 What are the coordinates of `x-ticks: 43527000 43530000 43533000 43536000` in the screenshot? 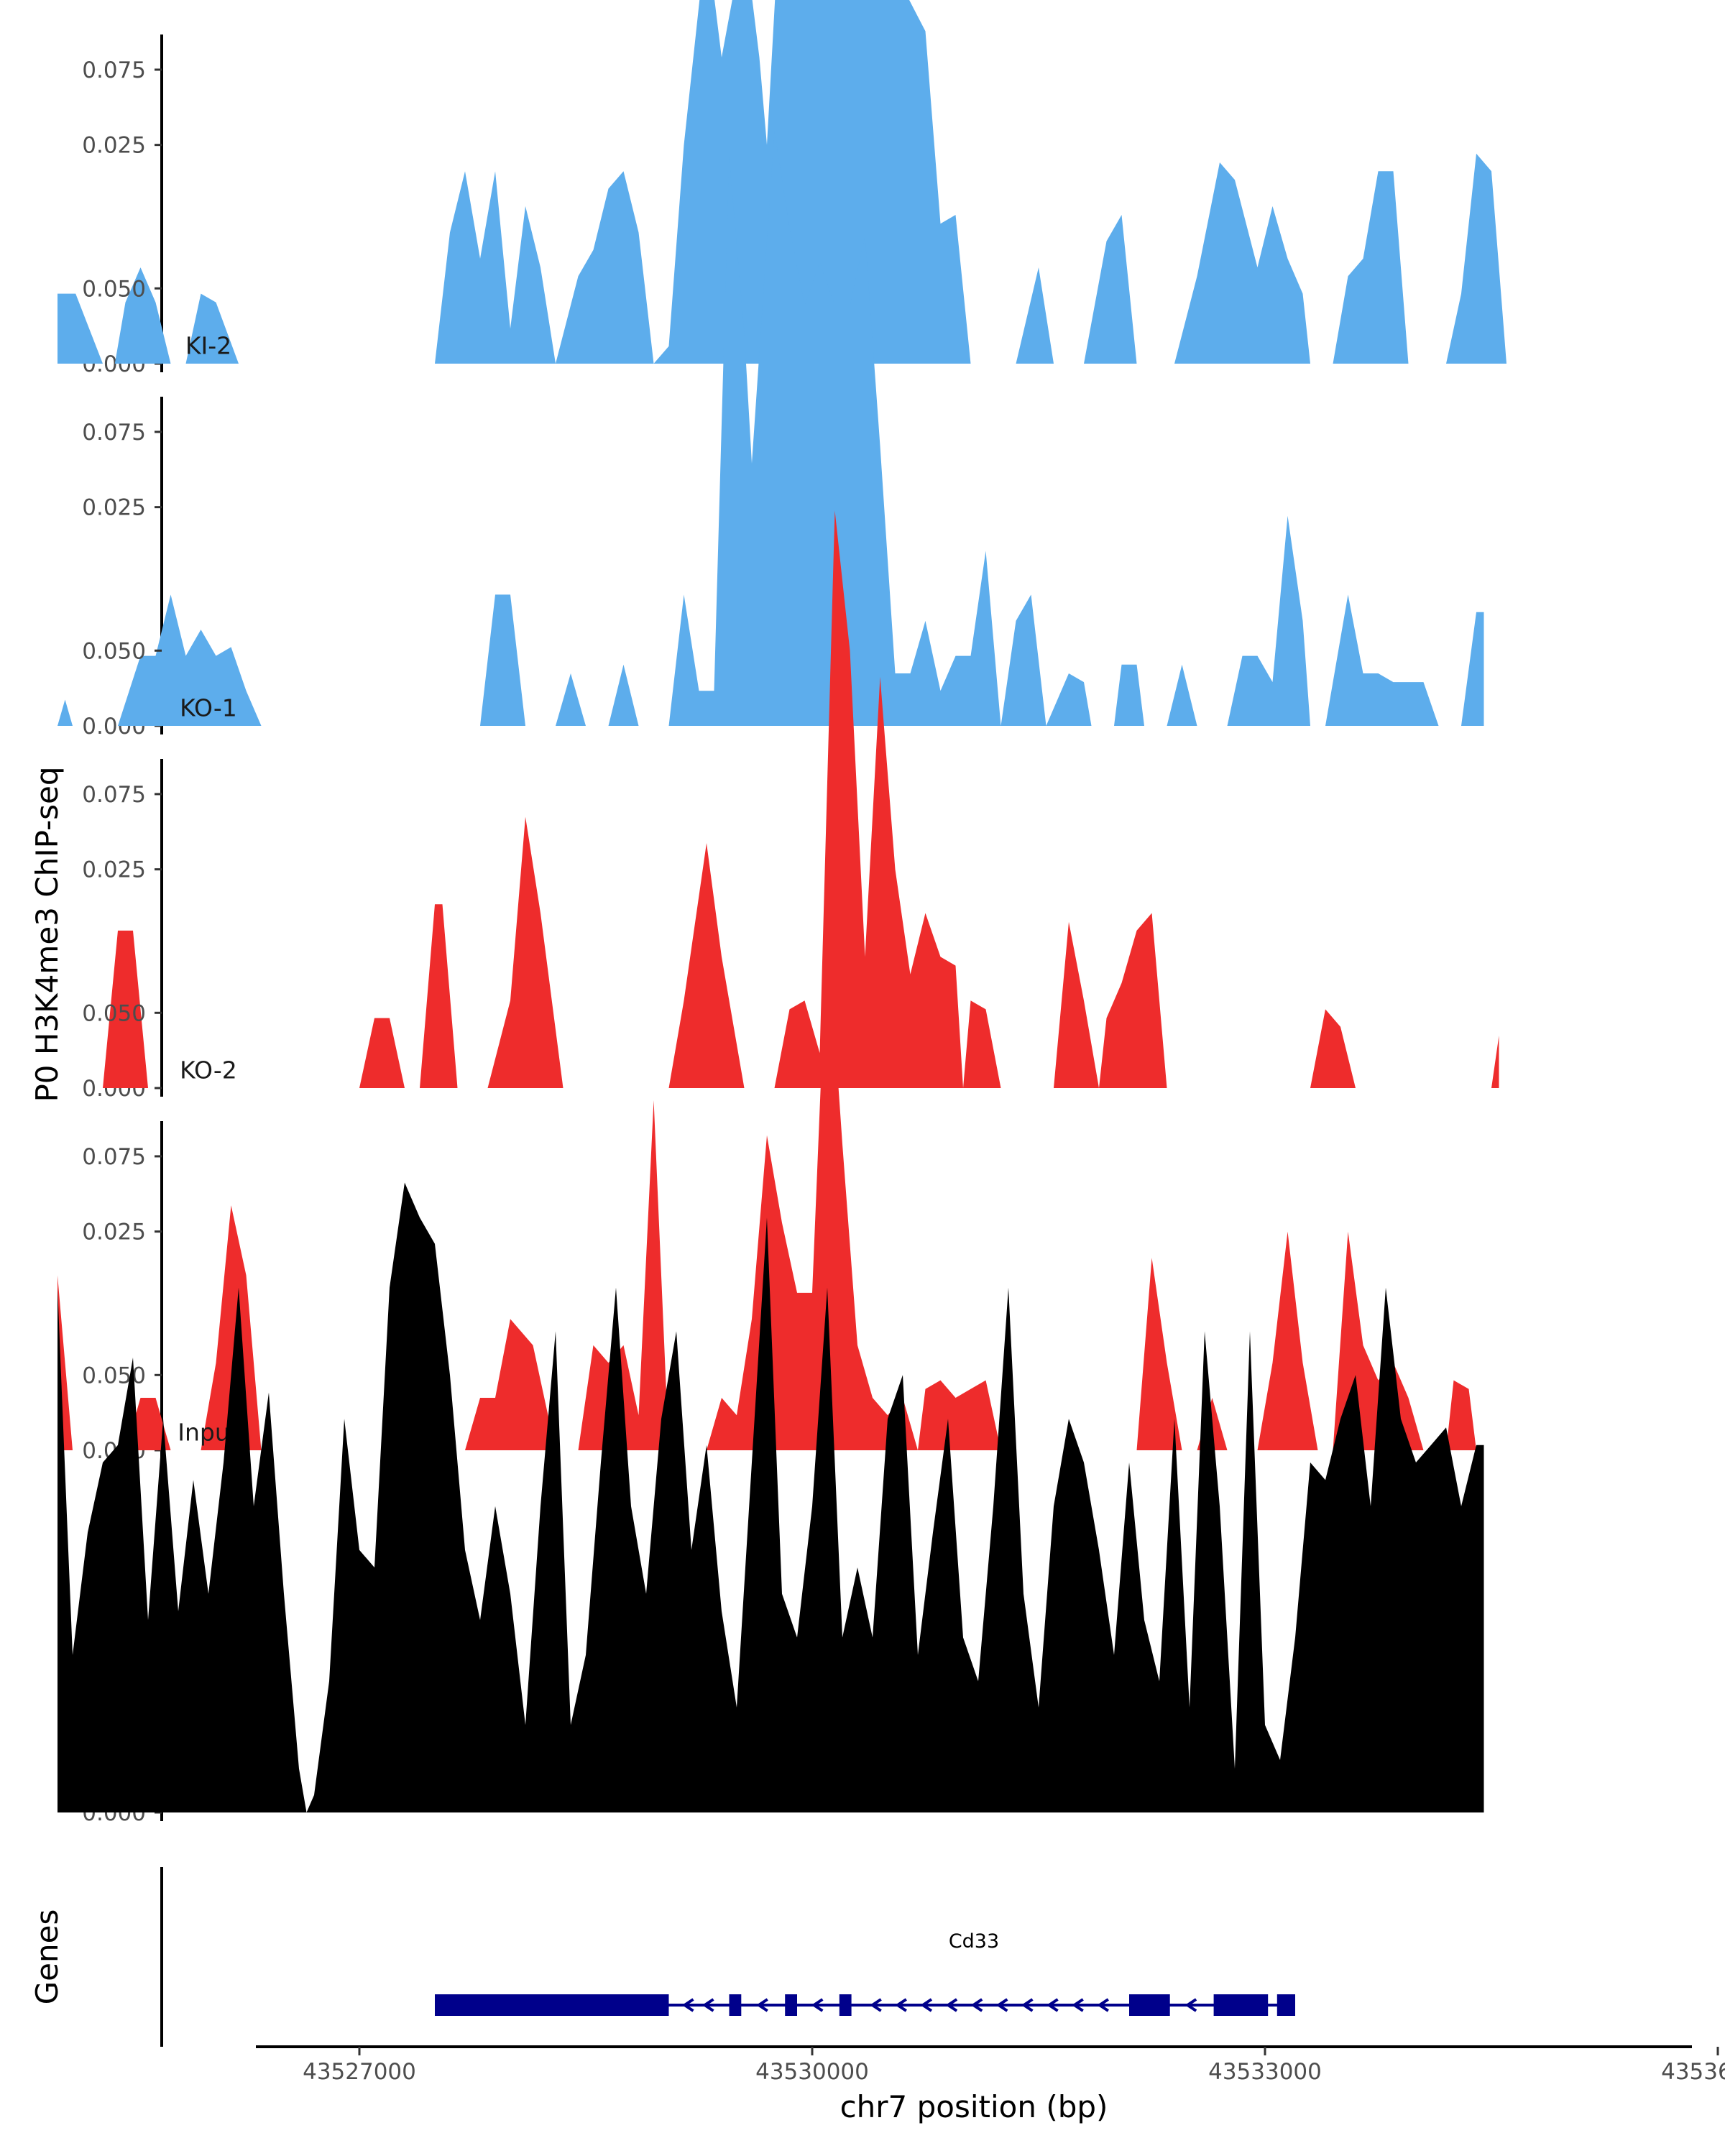 It's located at (1014, 2066).